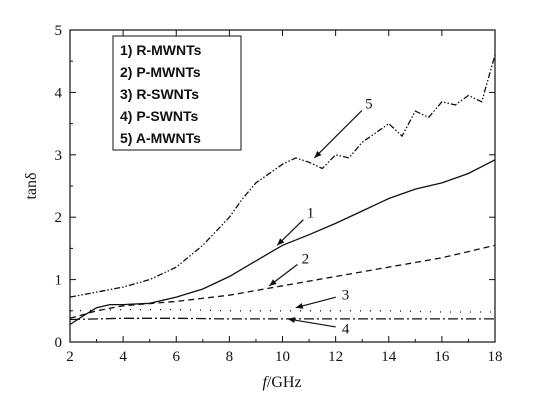  I want to click on x-axis-title: f/GHz, so click(281, 382).